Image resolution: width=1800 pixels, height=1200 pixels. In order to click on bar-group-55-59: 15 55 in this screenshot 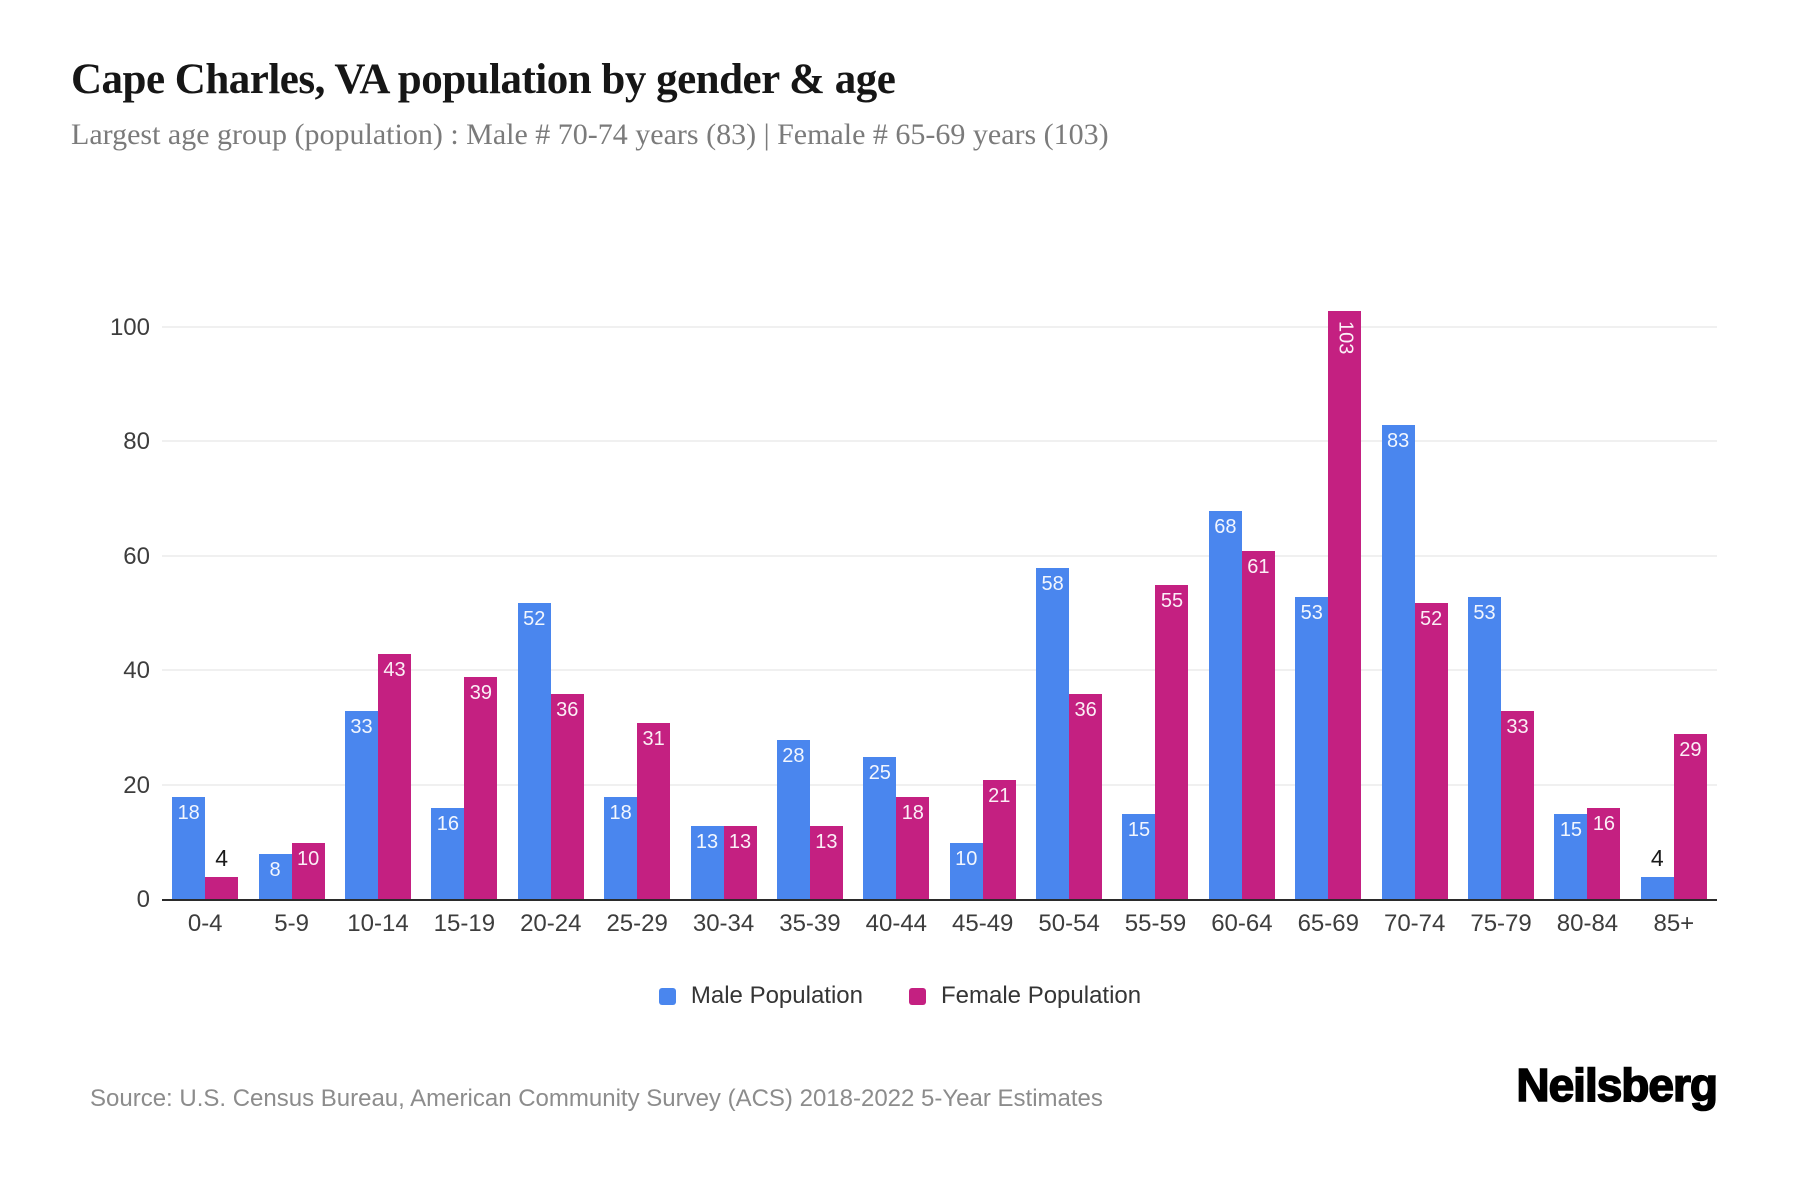, I will do `click(1155, 590)`.